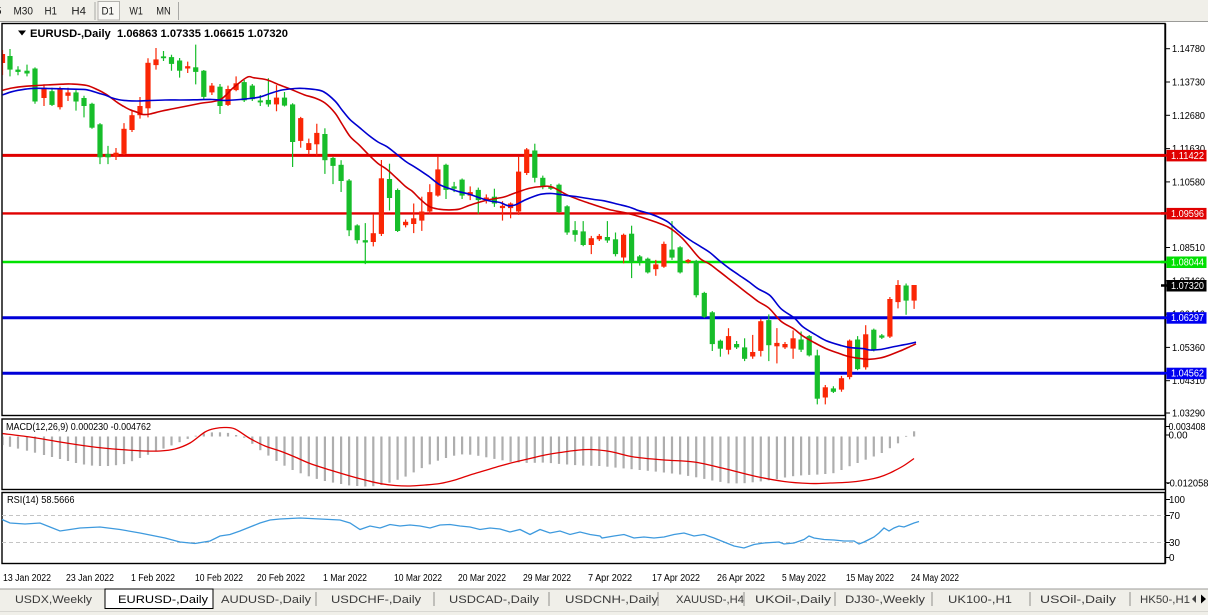  What do you see at coordinates (1188, 414) in the screenshot?
I see `svg-text: 1.03290` at bounding box center [1188, 414].